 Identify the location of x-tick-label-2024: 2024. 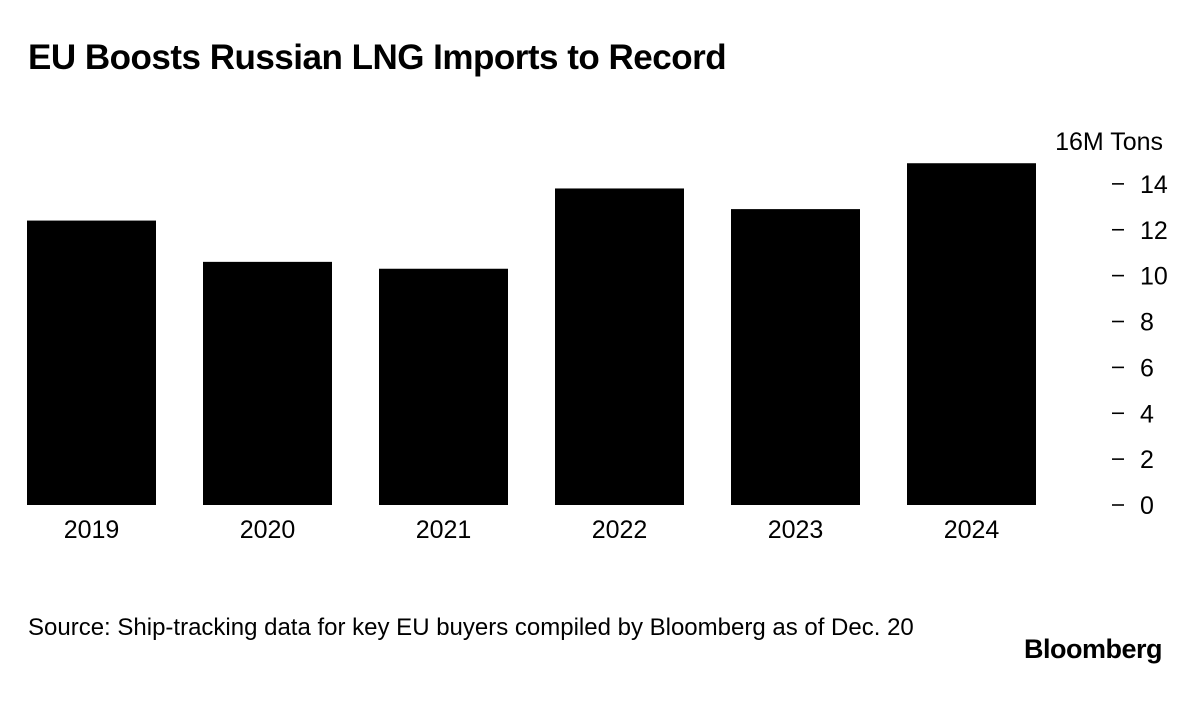
(972, 530).